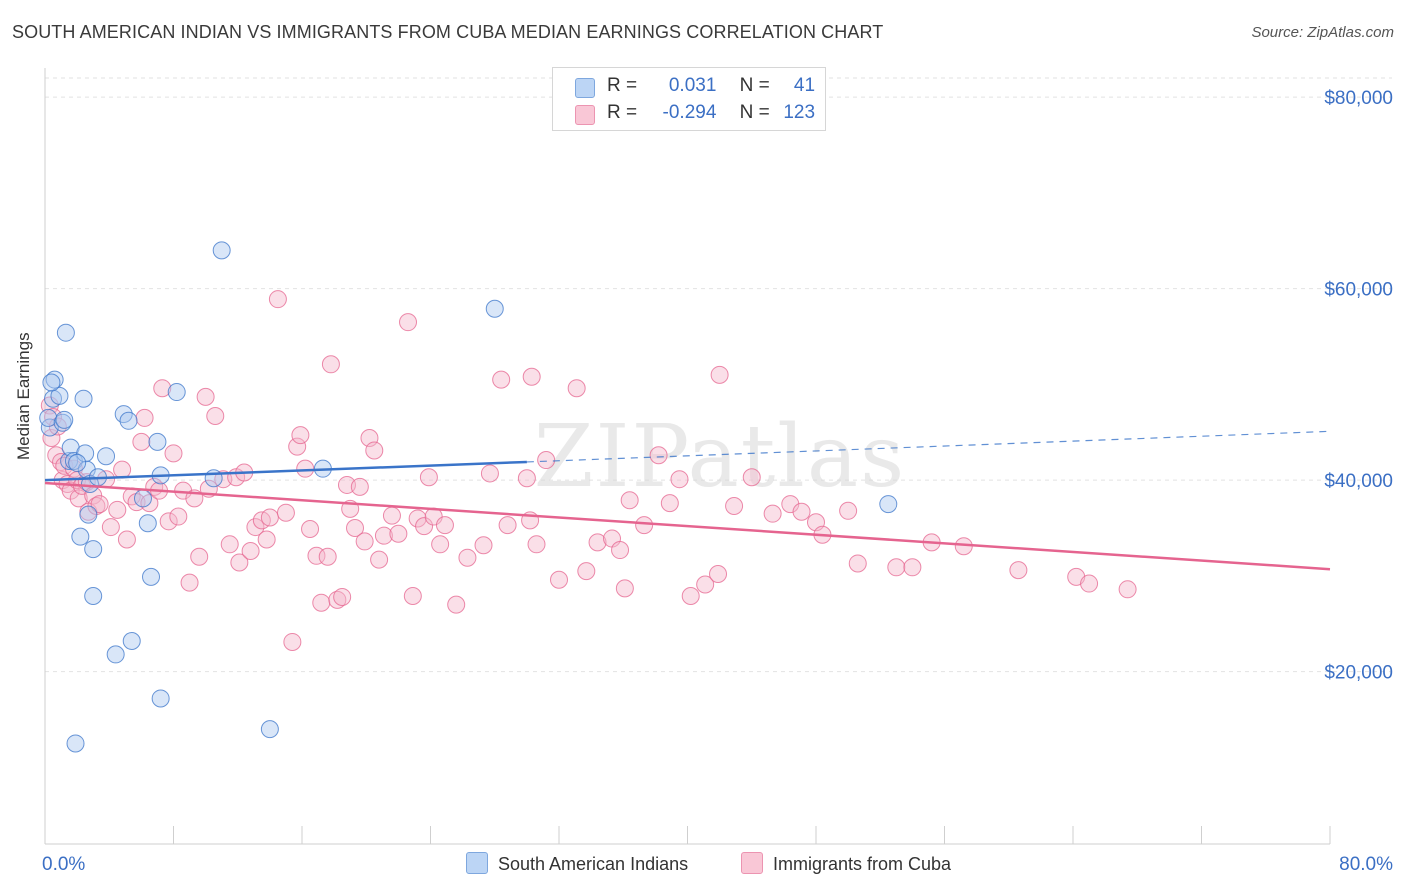  I want to click on bottom-legend-south-american-indians: South American Indians, so click(577, 863).